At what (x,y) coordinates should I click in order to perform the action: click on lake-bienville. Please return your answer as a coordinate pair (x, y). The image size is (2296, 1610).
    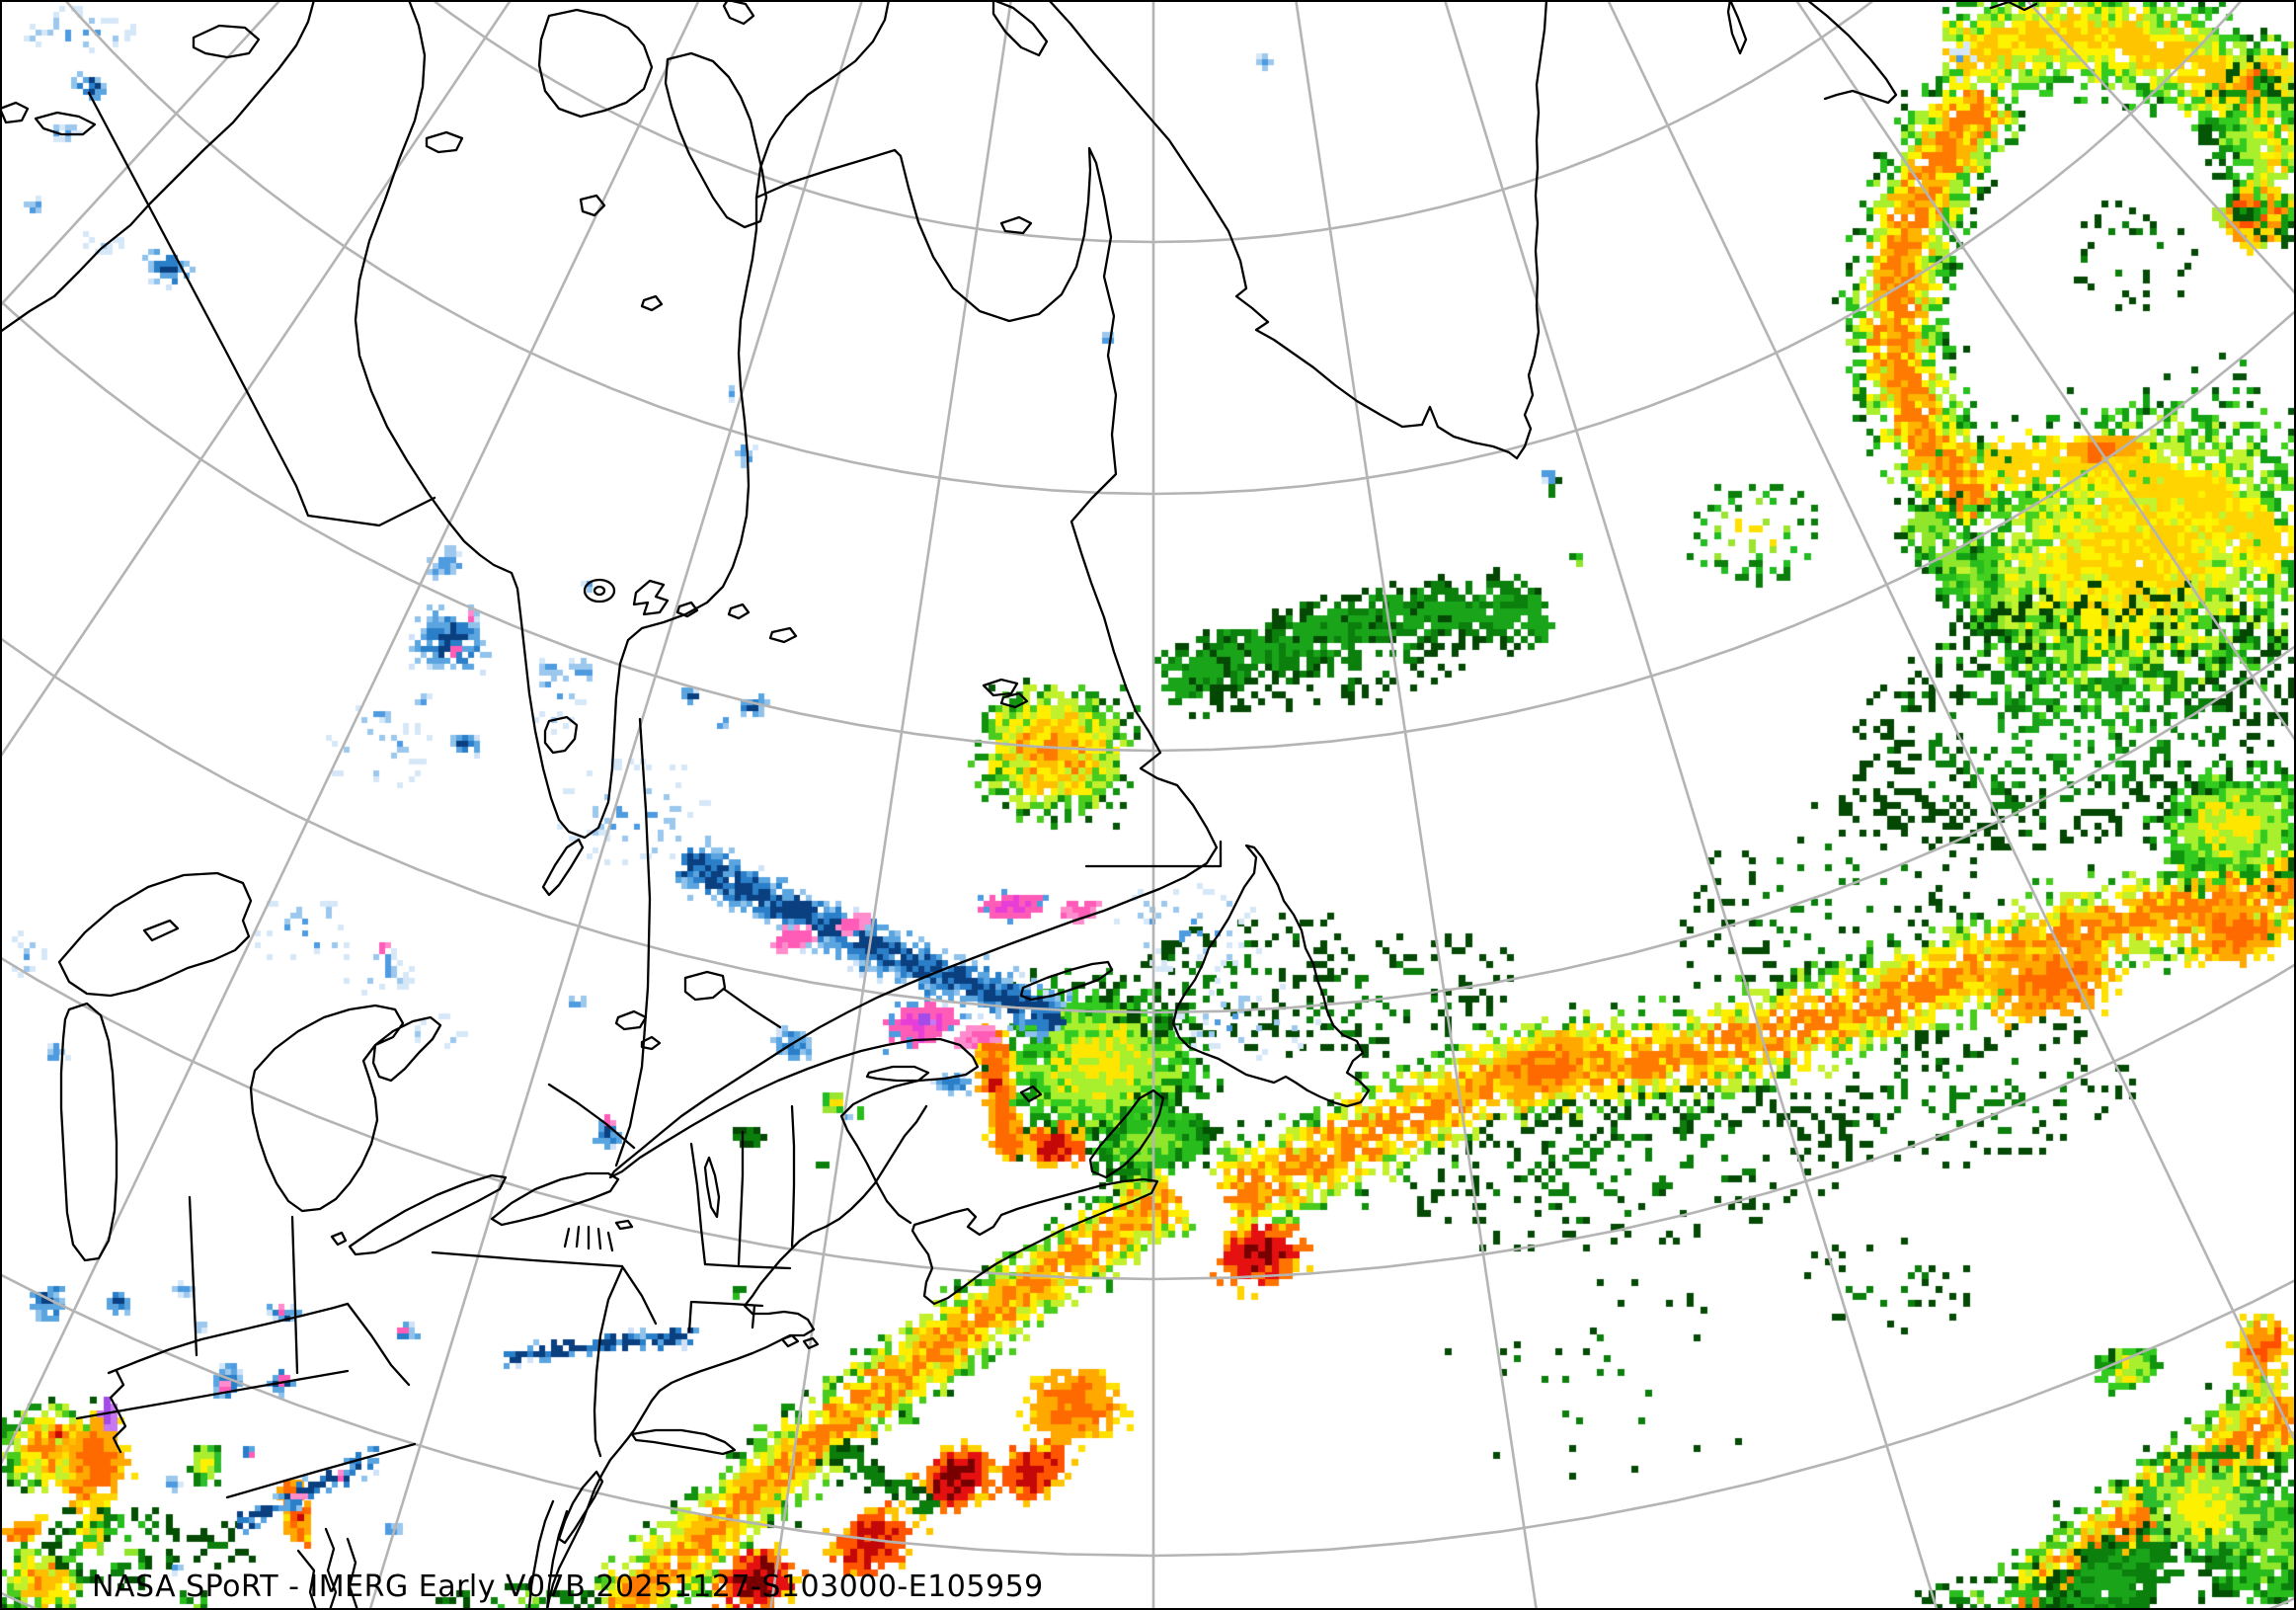
    Looking at the image, I should click on (561, 735).